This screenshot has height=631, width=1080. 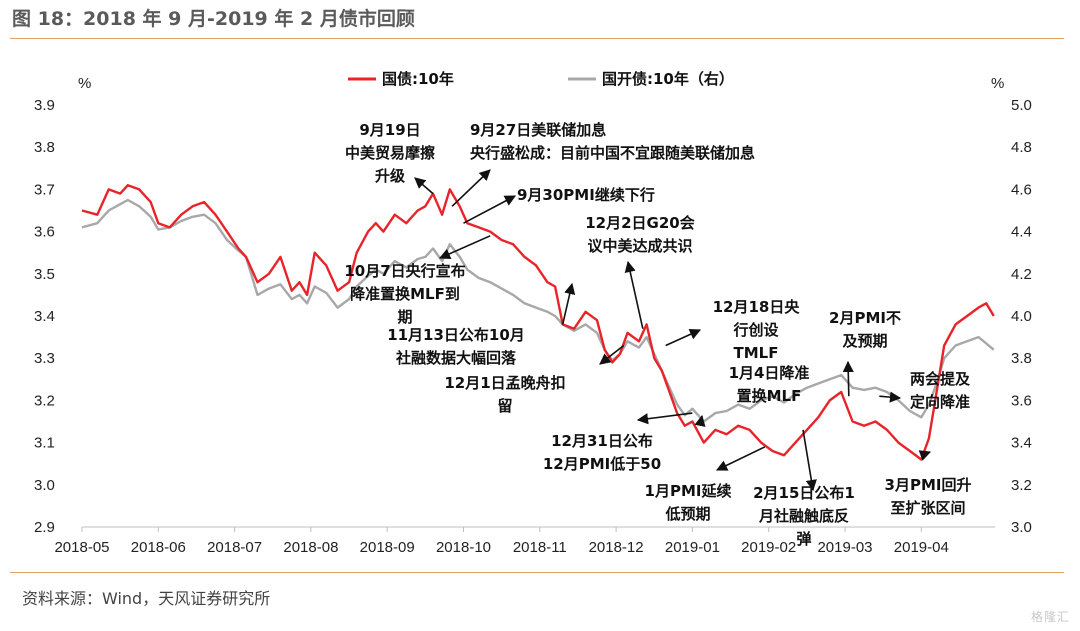 I want to click on left-tick-label: 2.9, so click(x=44, y=527).